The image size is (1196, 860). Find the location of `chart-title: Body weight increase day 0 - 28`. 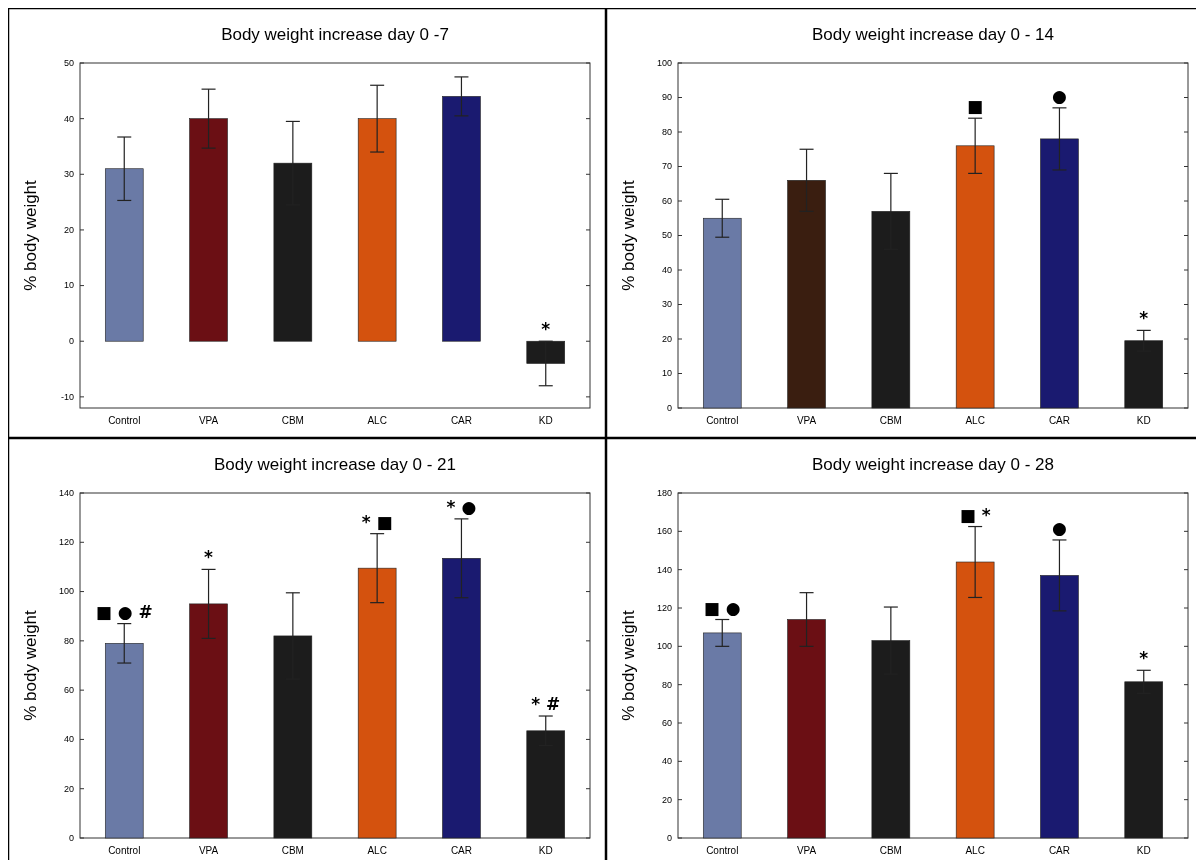

chart-title: Body weight increase day 0 - 28 is located at coordinates (933, 464).